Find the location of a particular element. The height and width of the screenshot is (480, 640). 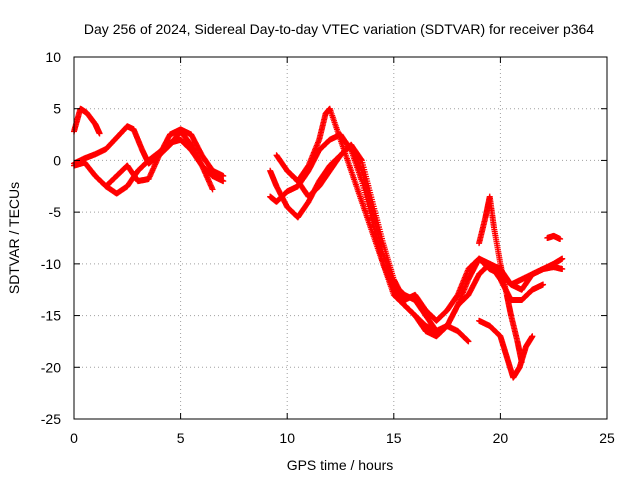

y-tick-label: -25 is located at coordinates (51, 419).